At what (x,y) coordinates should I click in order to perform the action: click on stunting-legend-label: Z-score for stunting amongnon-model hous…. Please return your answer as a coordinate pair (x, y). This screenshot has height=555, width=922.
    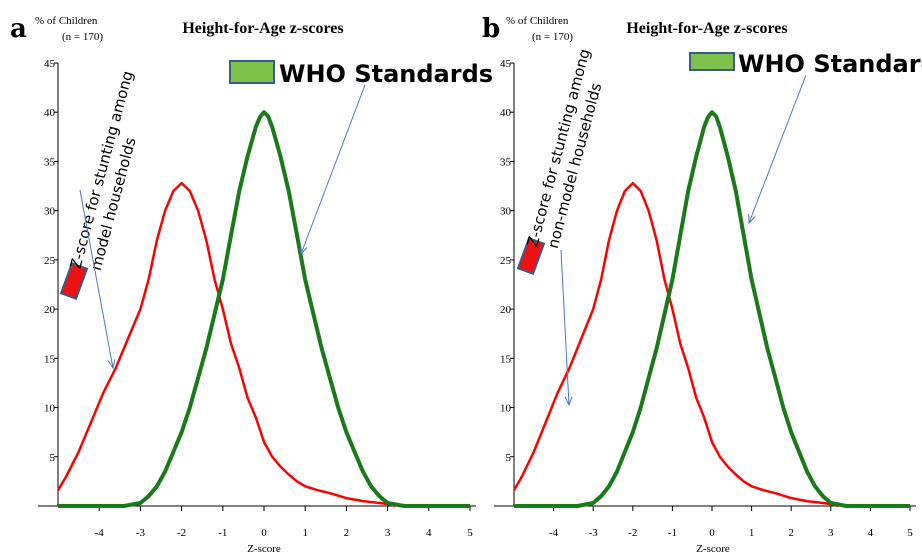
    Looking at the image, I should click on (568, 150).